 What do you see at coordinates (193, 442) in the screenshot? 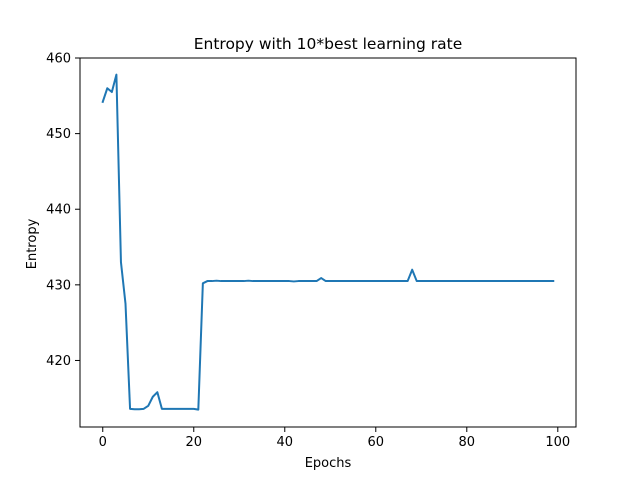
I see `x-tick-label-20: 20` at bounding box center [193, 442].